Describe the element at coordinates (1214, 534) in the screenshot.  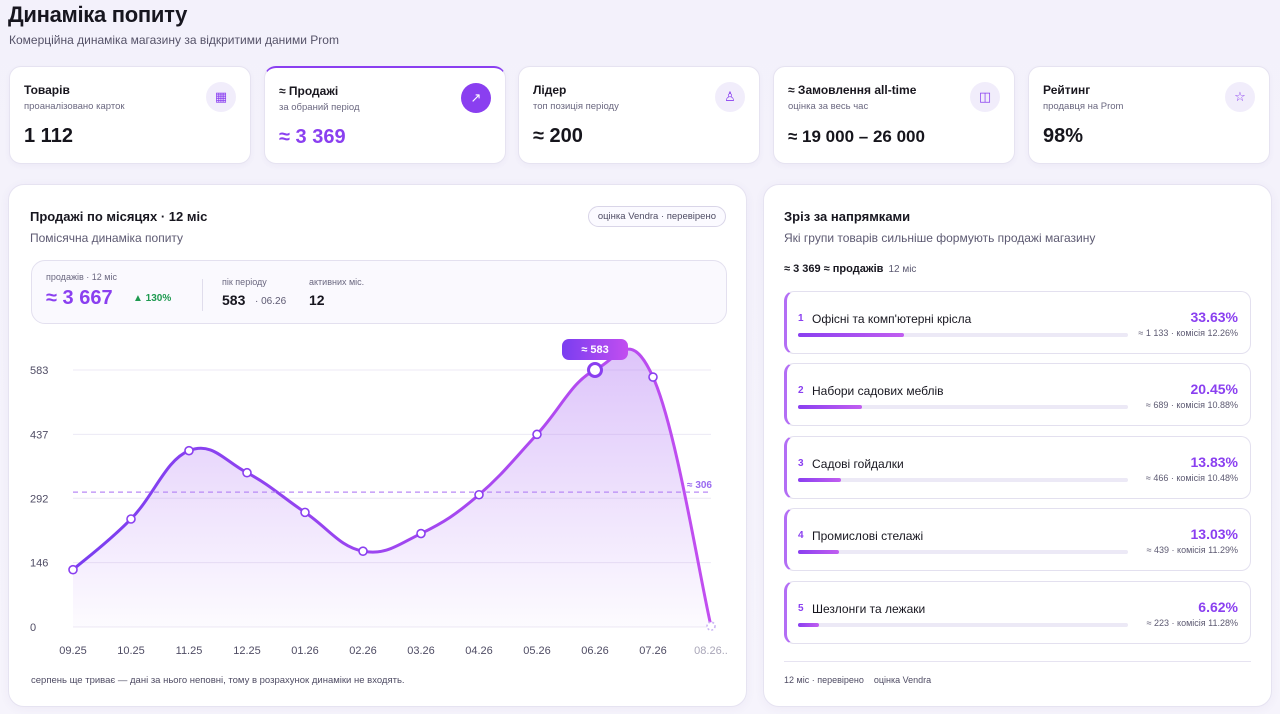
I see `segment-percent: 13.03%` at that location.